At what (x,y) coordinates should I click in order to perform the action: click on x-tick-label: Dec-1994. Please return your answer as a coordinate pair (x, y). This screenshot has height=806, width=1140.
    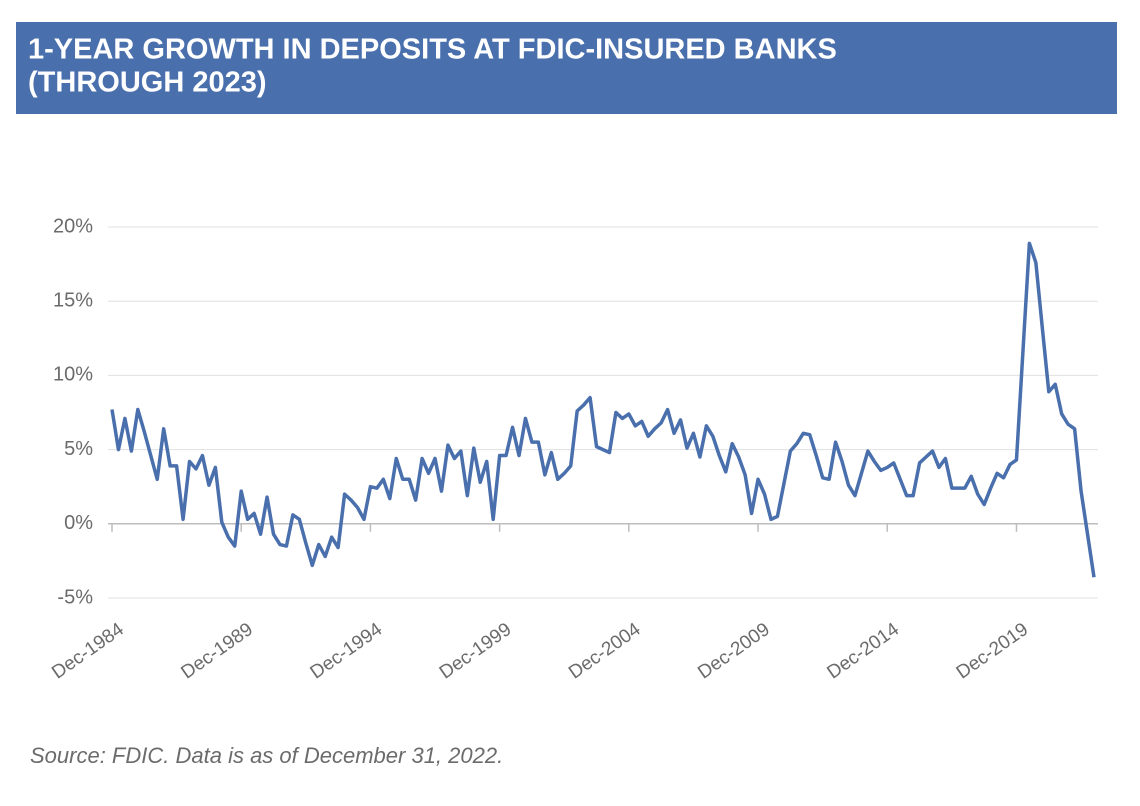
    Looking at the image, I should click on (347, 651).